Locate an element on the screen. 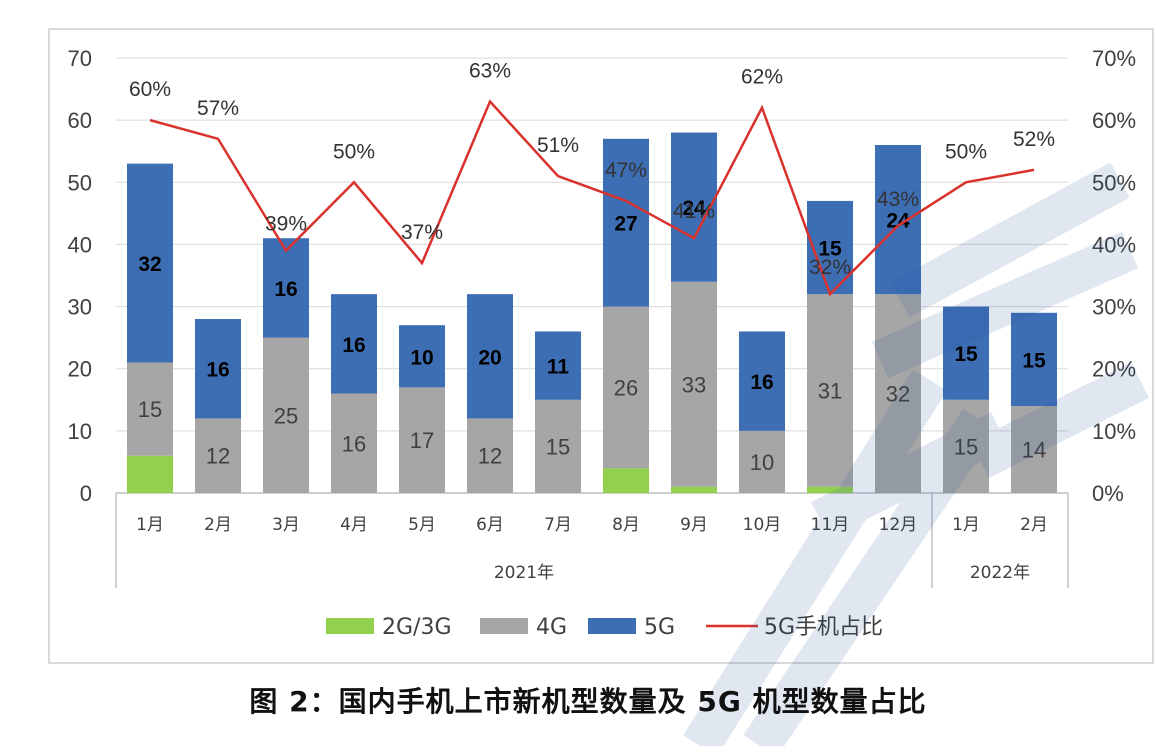 This screenshot has height=746, width=1176. y2-tick-label: 30% is located at coordinates (1114, 307).